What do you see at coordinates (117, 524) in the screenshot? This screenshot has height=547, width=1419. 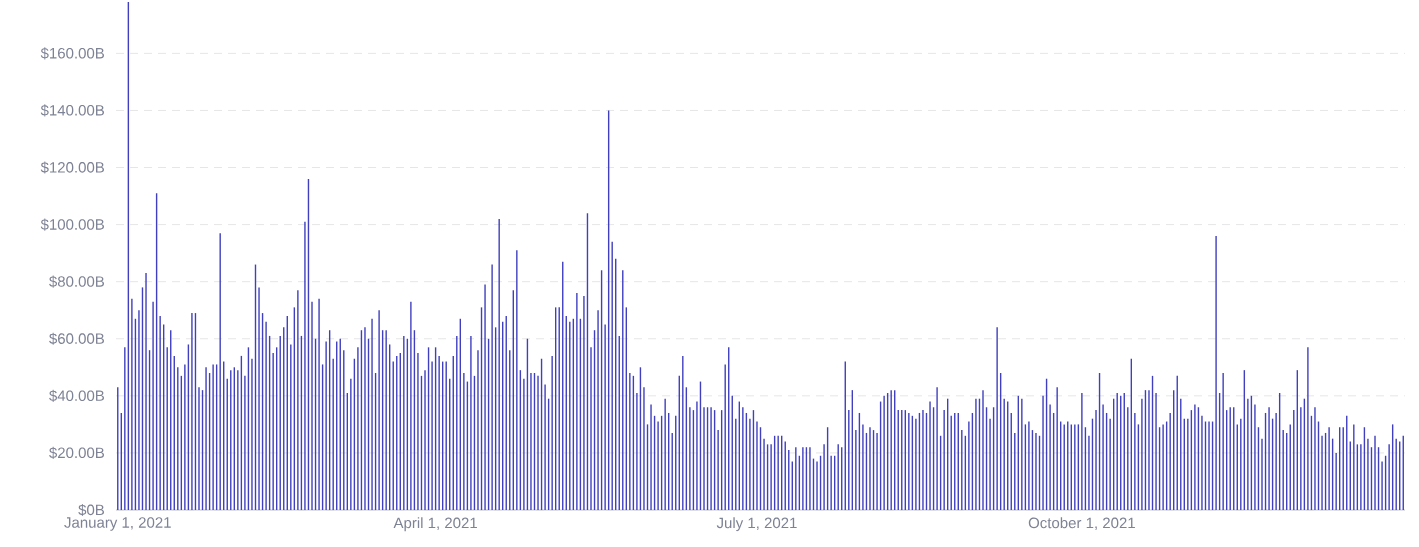 I see `x-tick-label: January 1, 2021` at bounding box center [117, 524].